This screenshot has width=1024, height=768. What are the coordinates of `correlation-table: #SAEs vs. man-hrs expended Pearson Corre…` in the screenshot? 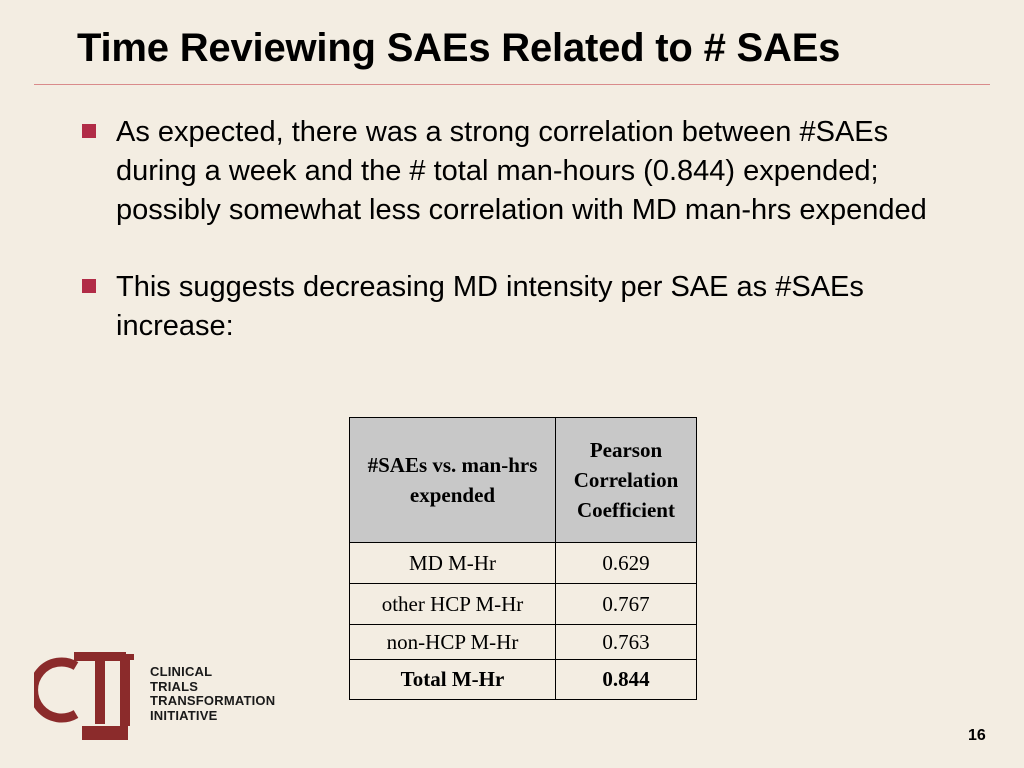 It's located at (523, 558).